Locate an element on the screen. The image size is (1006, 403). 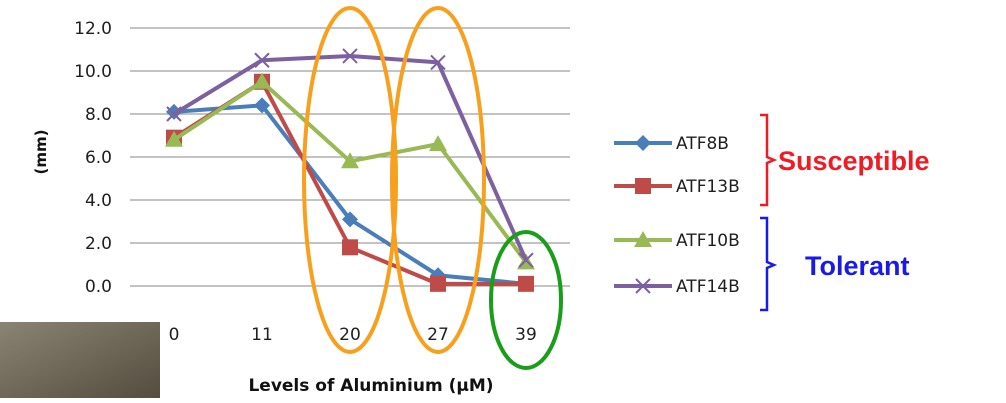
susceptible-label: Susceptible is located at coordinates (854, 161).